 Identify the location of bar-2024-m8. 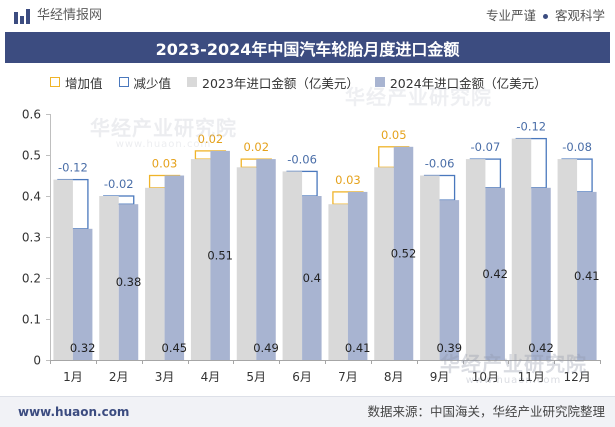
(403, 253).